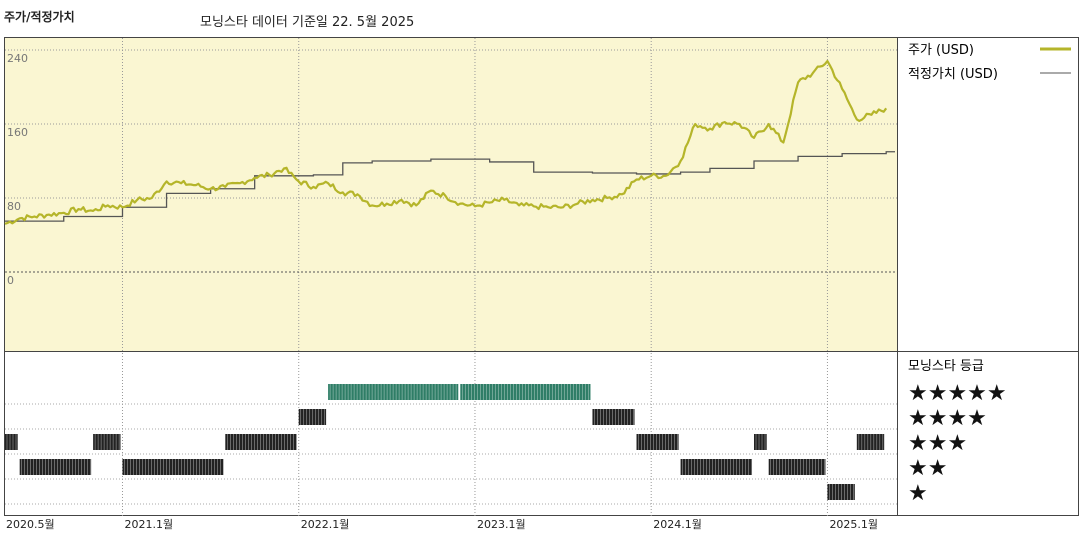 This screenshot has width=1080, height=540. Describe the element at coordinates (946, 366) in the screenshot. I see `rating-legend-title: 모닝스타 등급` at that location.